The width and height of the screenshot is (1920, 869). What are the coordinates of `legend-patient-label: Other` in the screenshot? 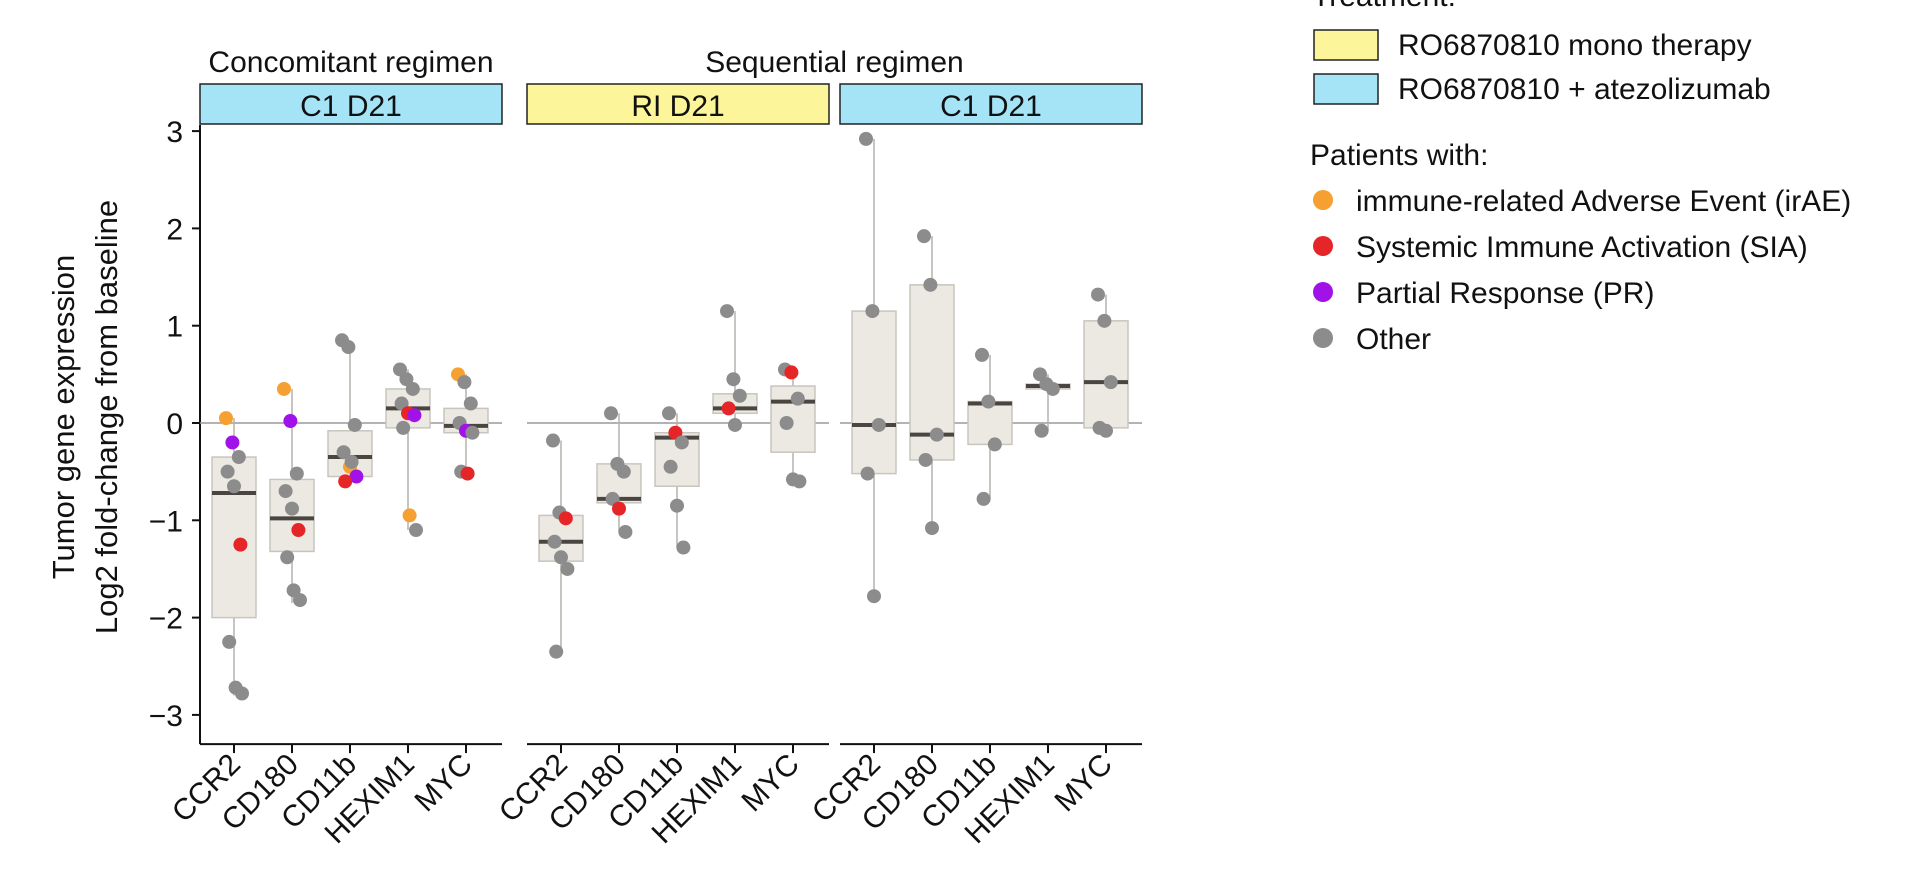 It's located at (1393, 339).